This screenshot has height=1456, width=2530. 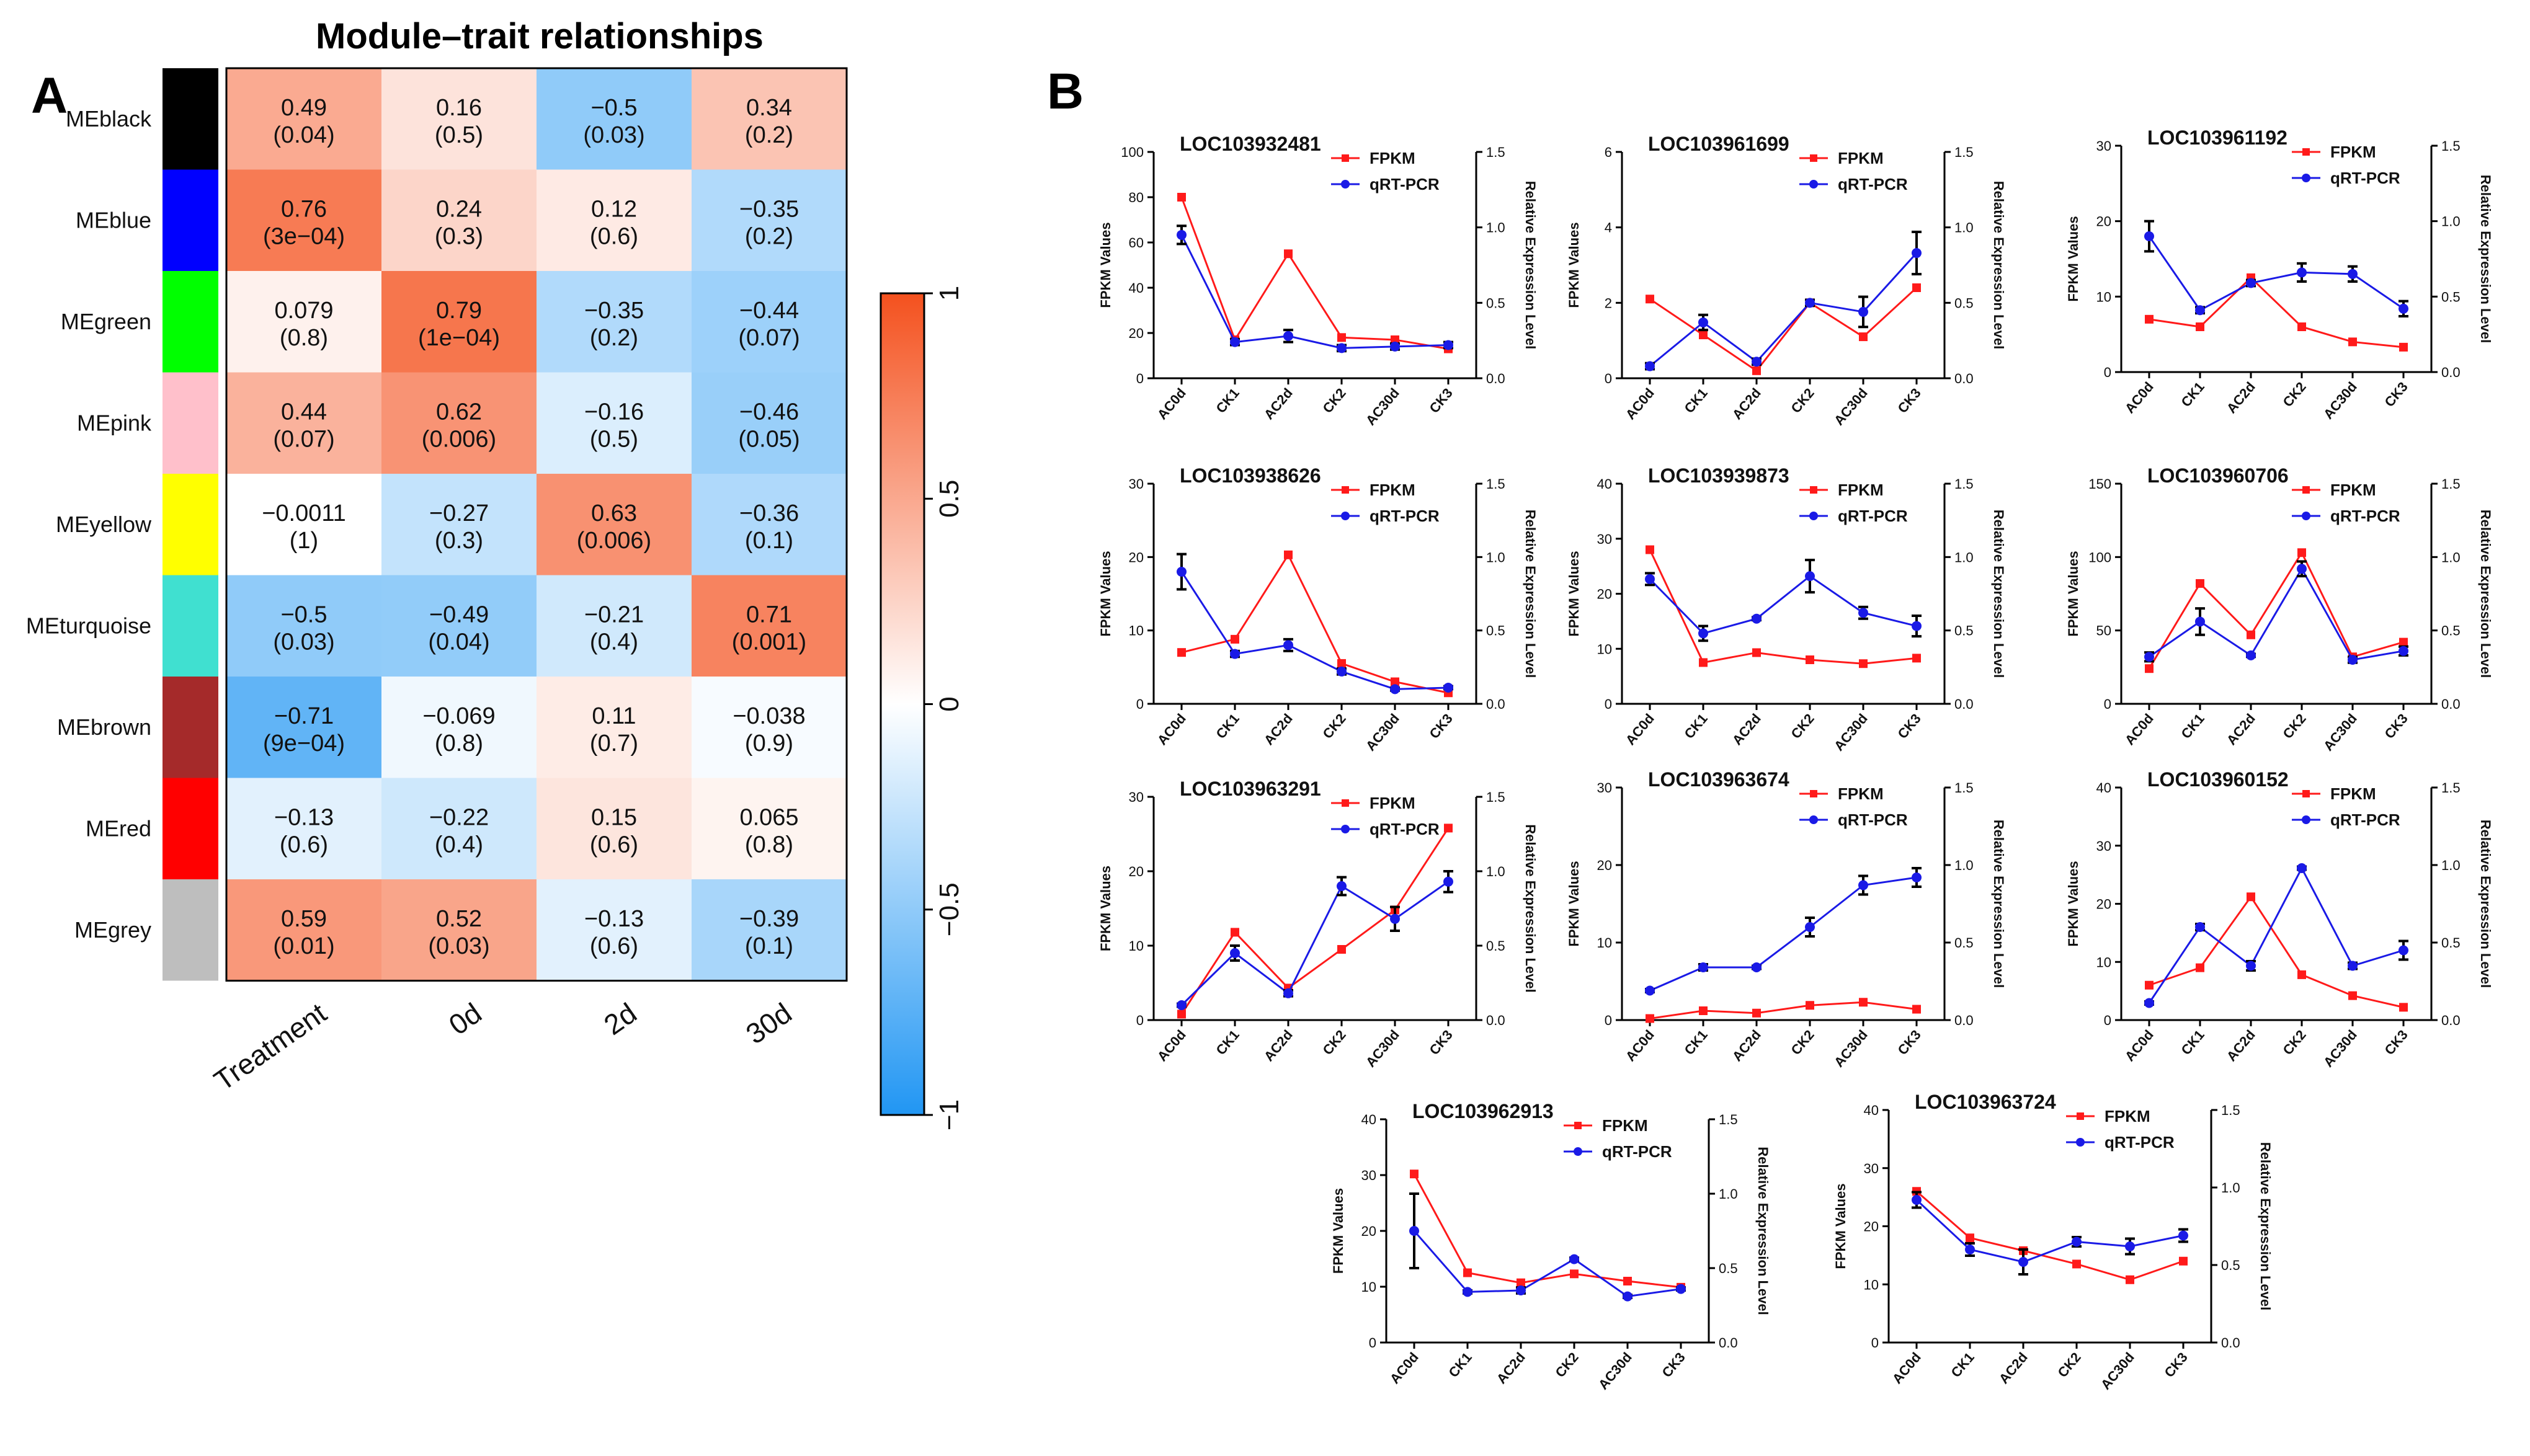 What do you see at coordinates (1604, 594) in the screenshot?
I see `left-tick-label: 20` at bounding box center [1604, 594].